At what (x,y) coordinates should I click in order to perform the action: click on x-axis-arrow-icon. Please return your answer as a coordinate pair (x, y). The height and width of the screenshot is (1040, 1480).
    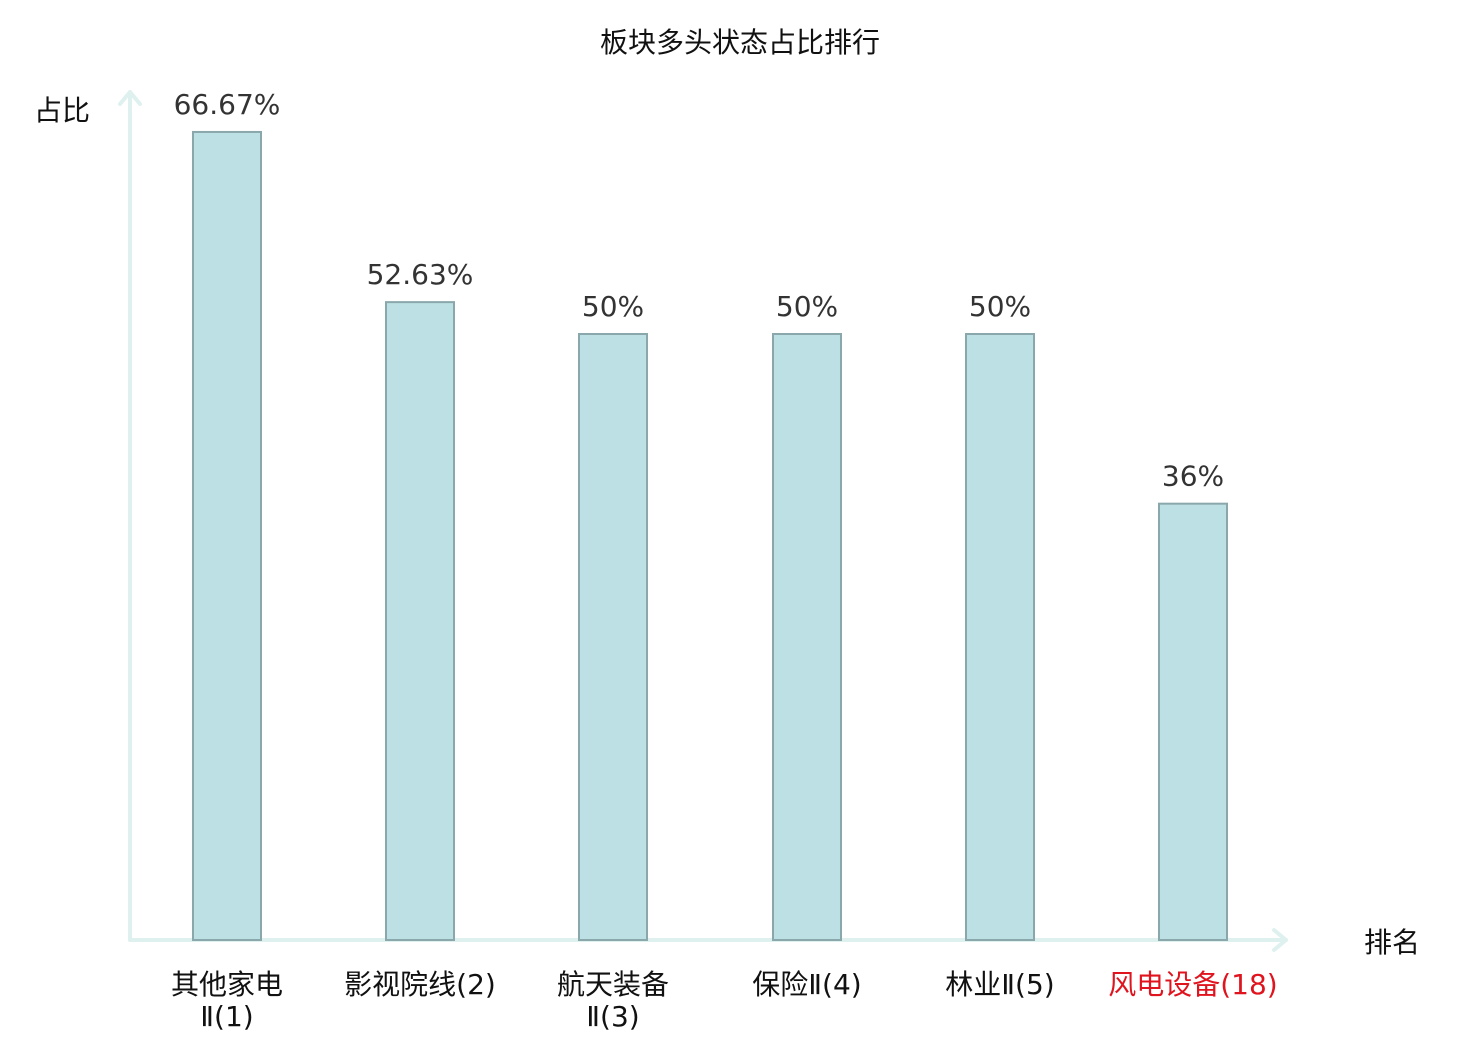
    Looking at the image, I should click on (1280, 940).